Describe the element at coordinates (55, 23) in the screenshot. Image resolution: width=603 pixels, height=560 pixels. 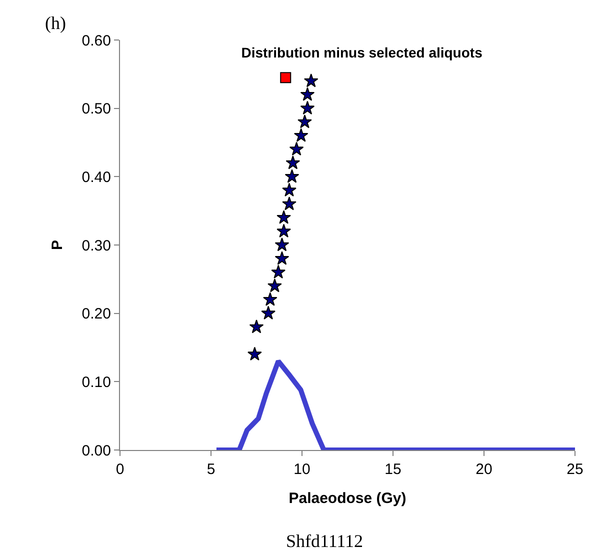
I see `text: (h)` at that location.